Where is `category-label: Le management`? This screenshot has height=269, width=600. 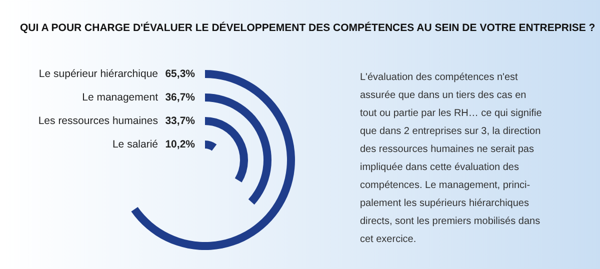 category-label: Le management is located at coordinates (120, 98).